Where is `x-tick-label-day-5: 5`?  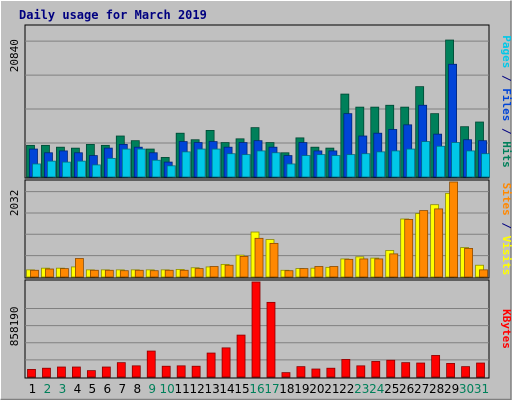 x-tick-label-day-5: 5 is located at coordinates (93, 389).